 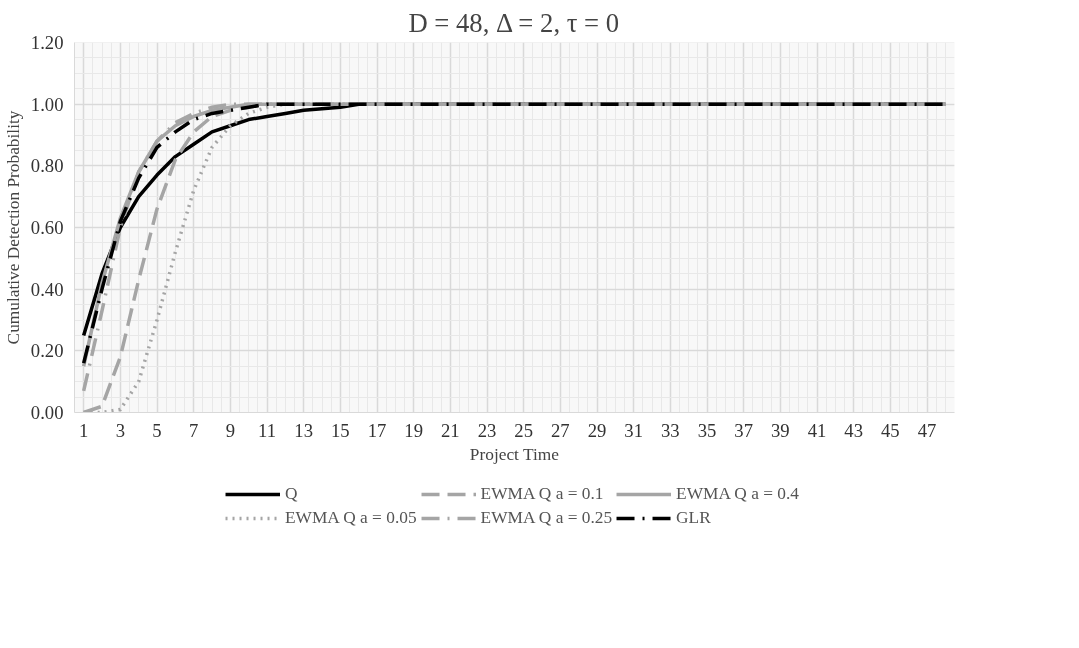 I want to click on x-tick-label: 39, so click(x=780, y=430).